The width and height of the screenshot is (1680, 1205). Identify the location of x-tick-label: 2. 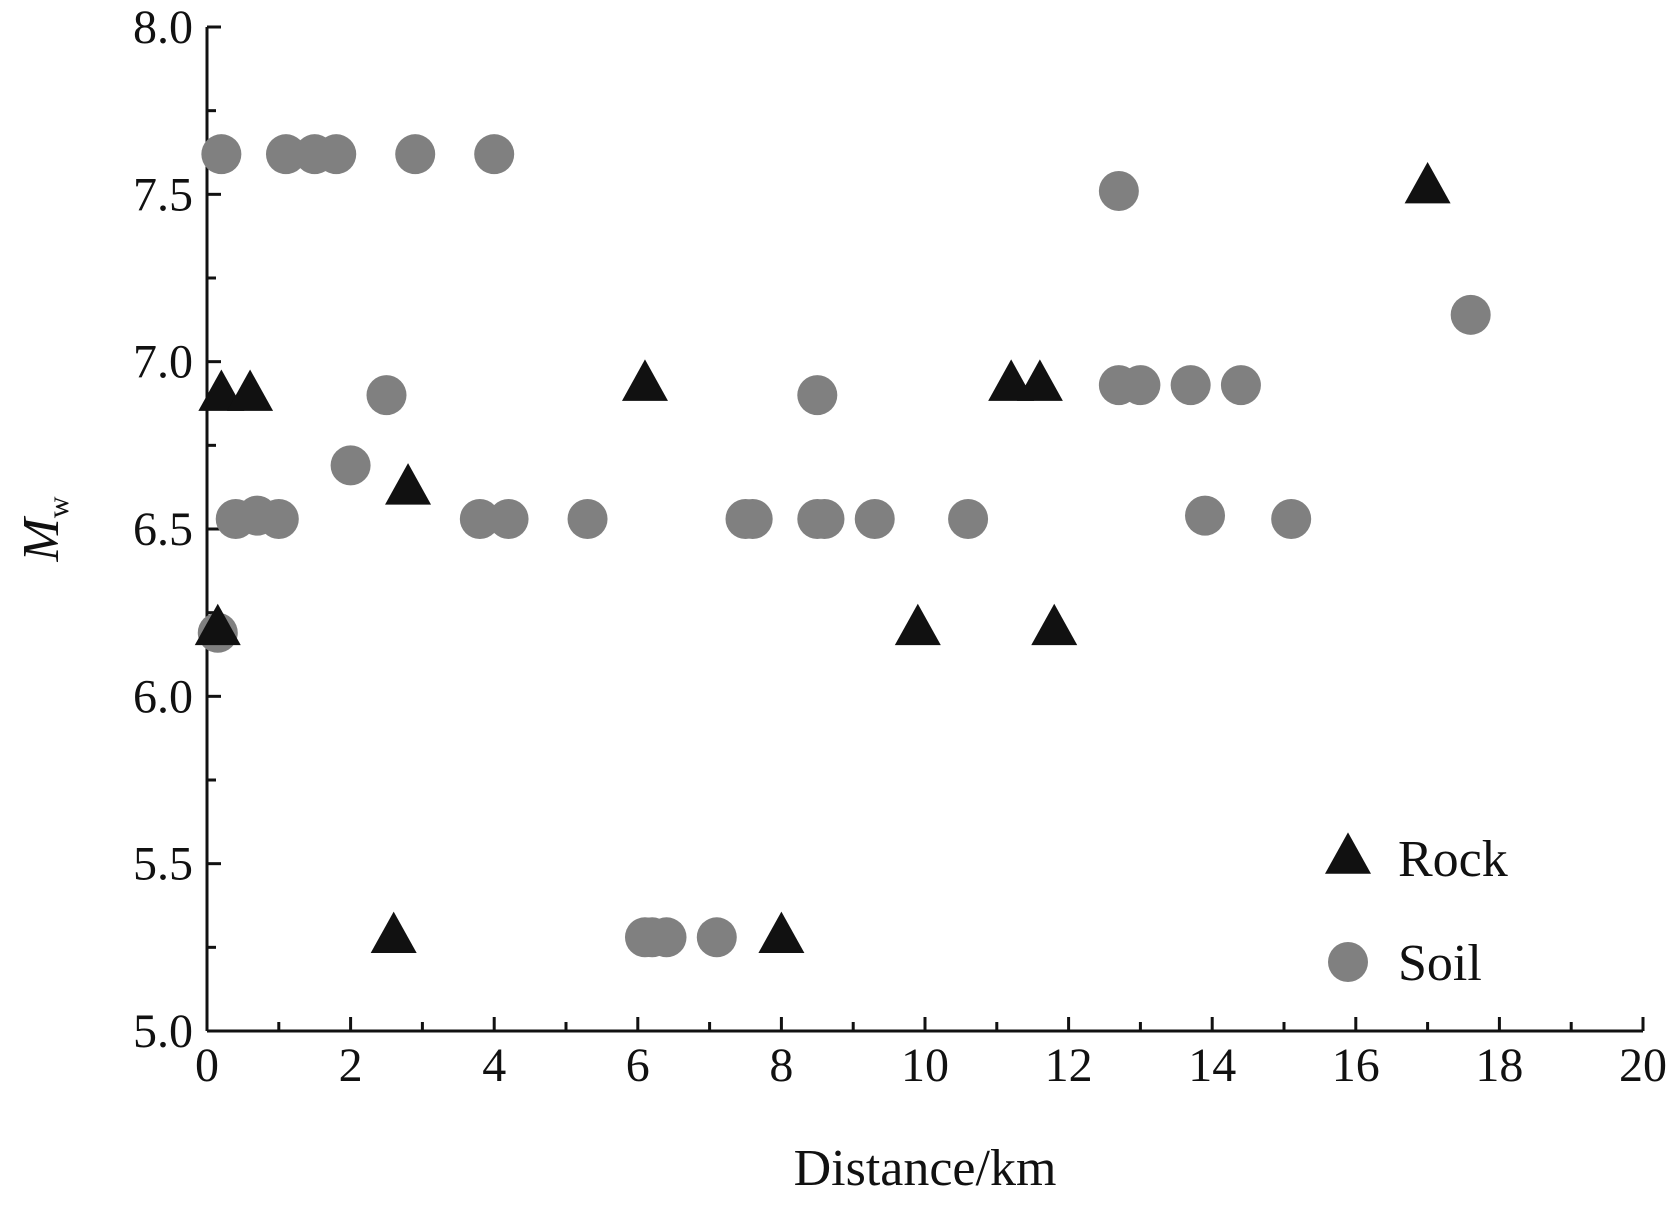
(351, 1065).